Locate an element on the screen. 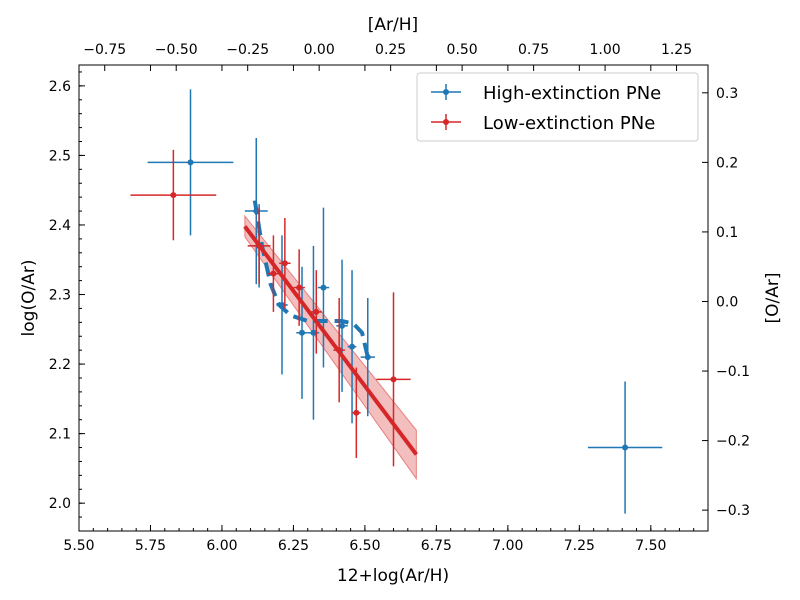 This screenshot has height=600, width=800. fit-band is located at coordinates (330, 347).